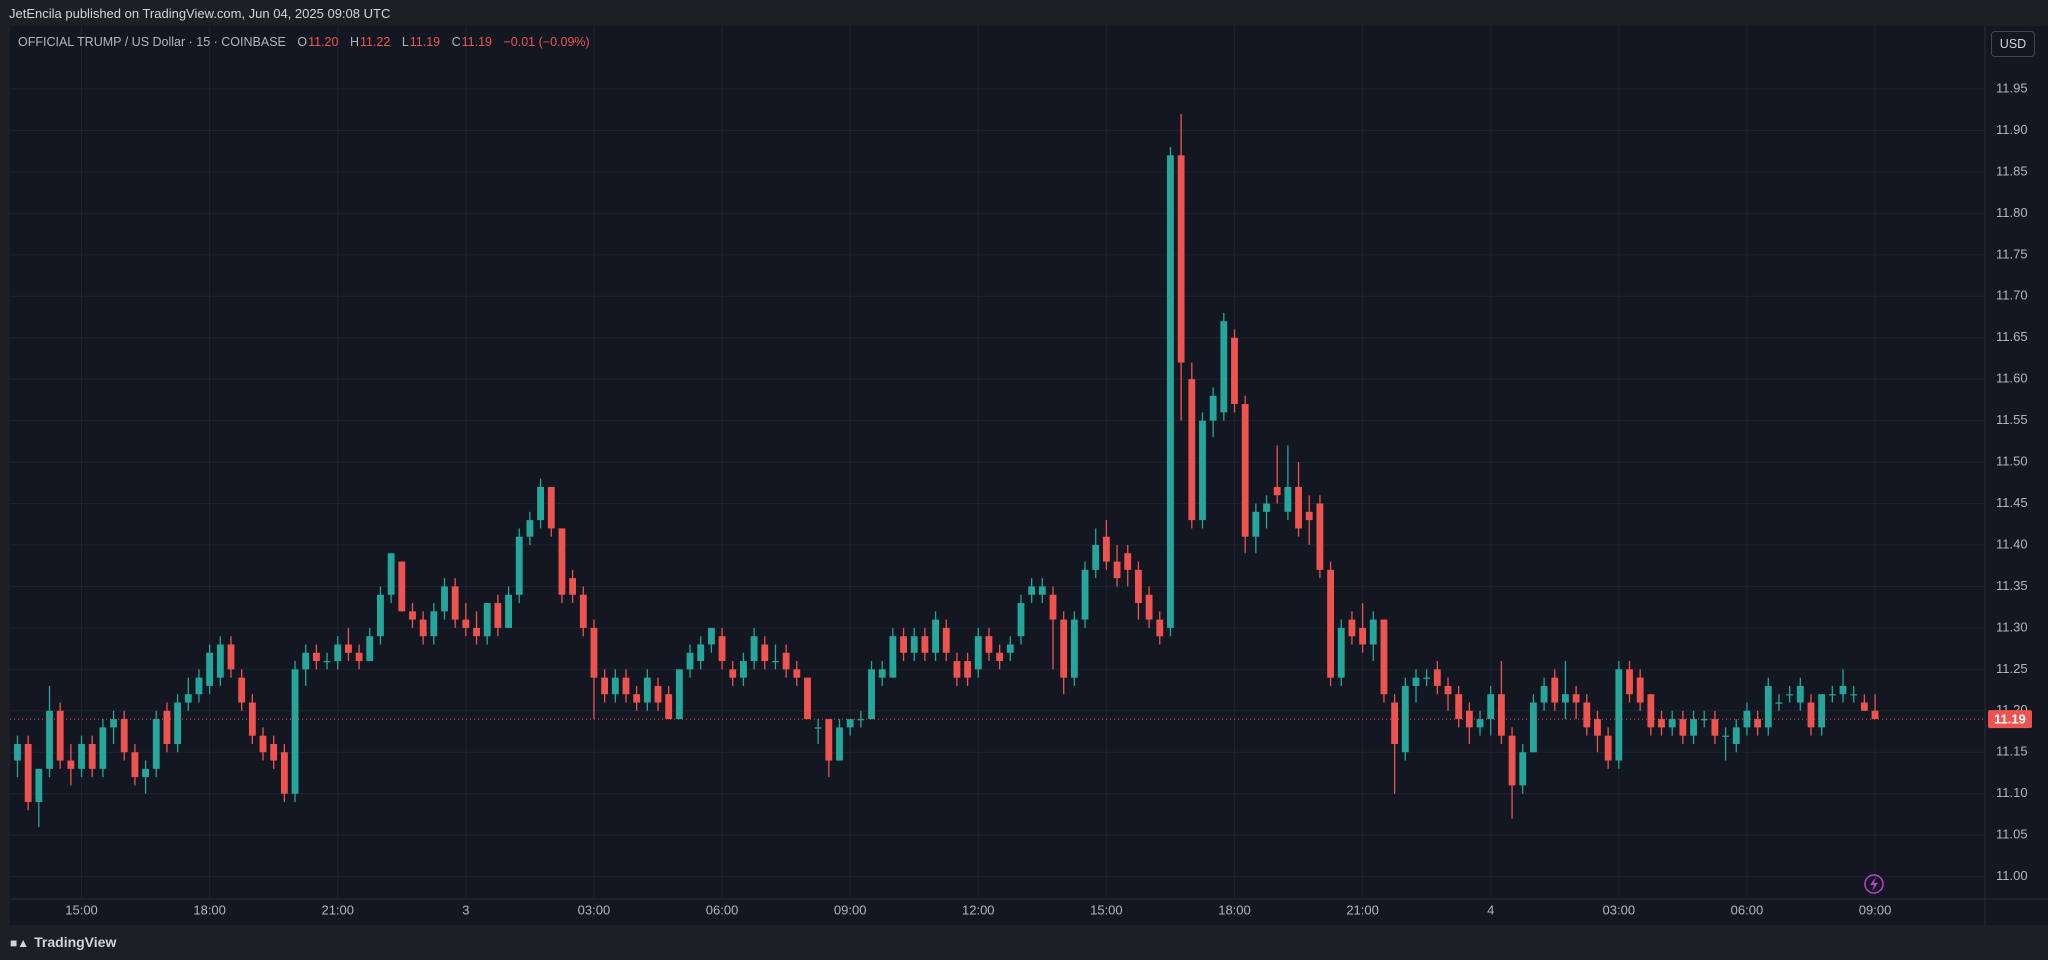 This screenshot has width=2048, height=960. Describe the element at coordinates (997, 912) in the screenshot. I see `time-axis` at that location.